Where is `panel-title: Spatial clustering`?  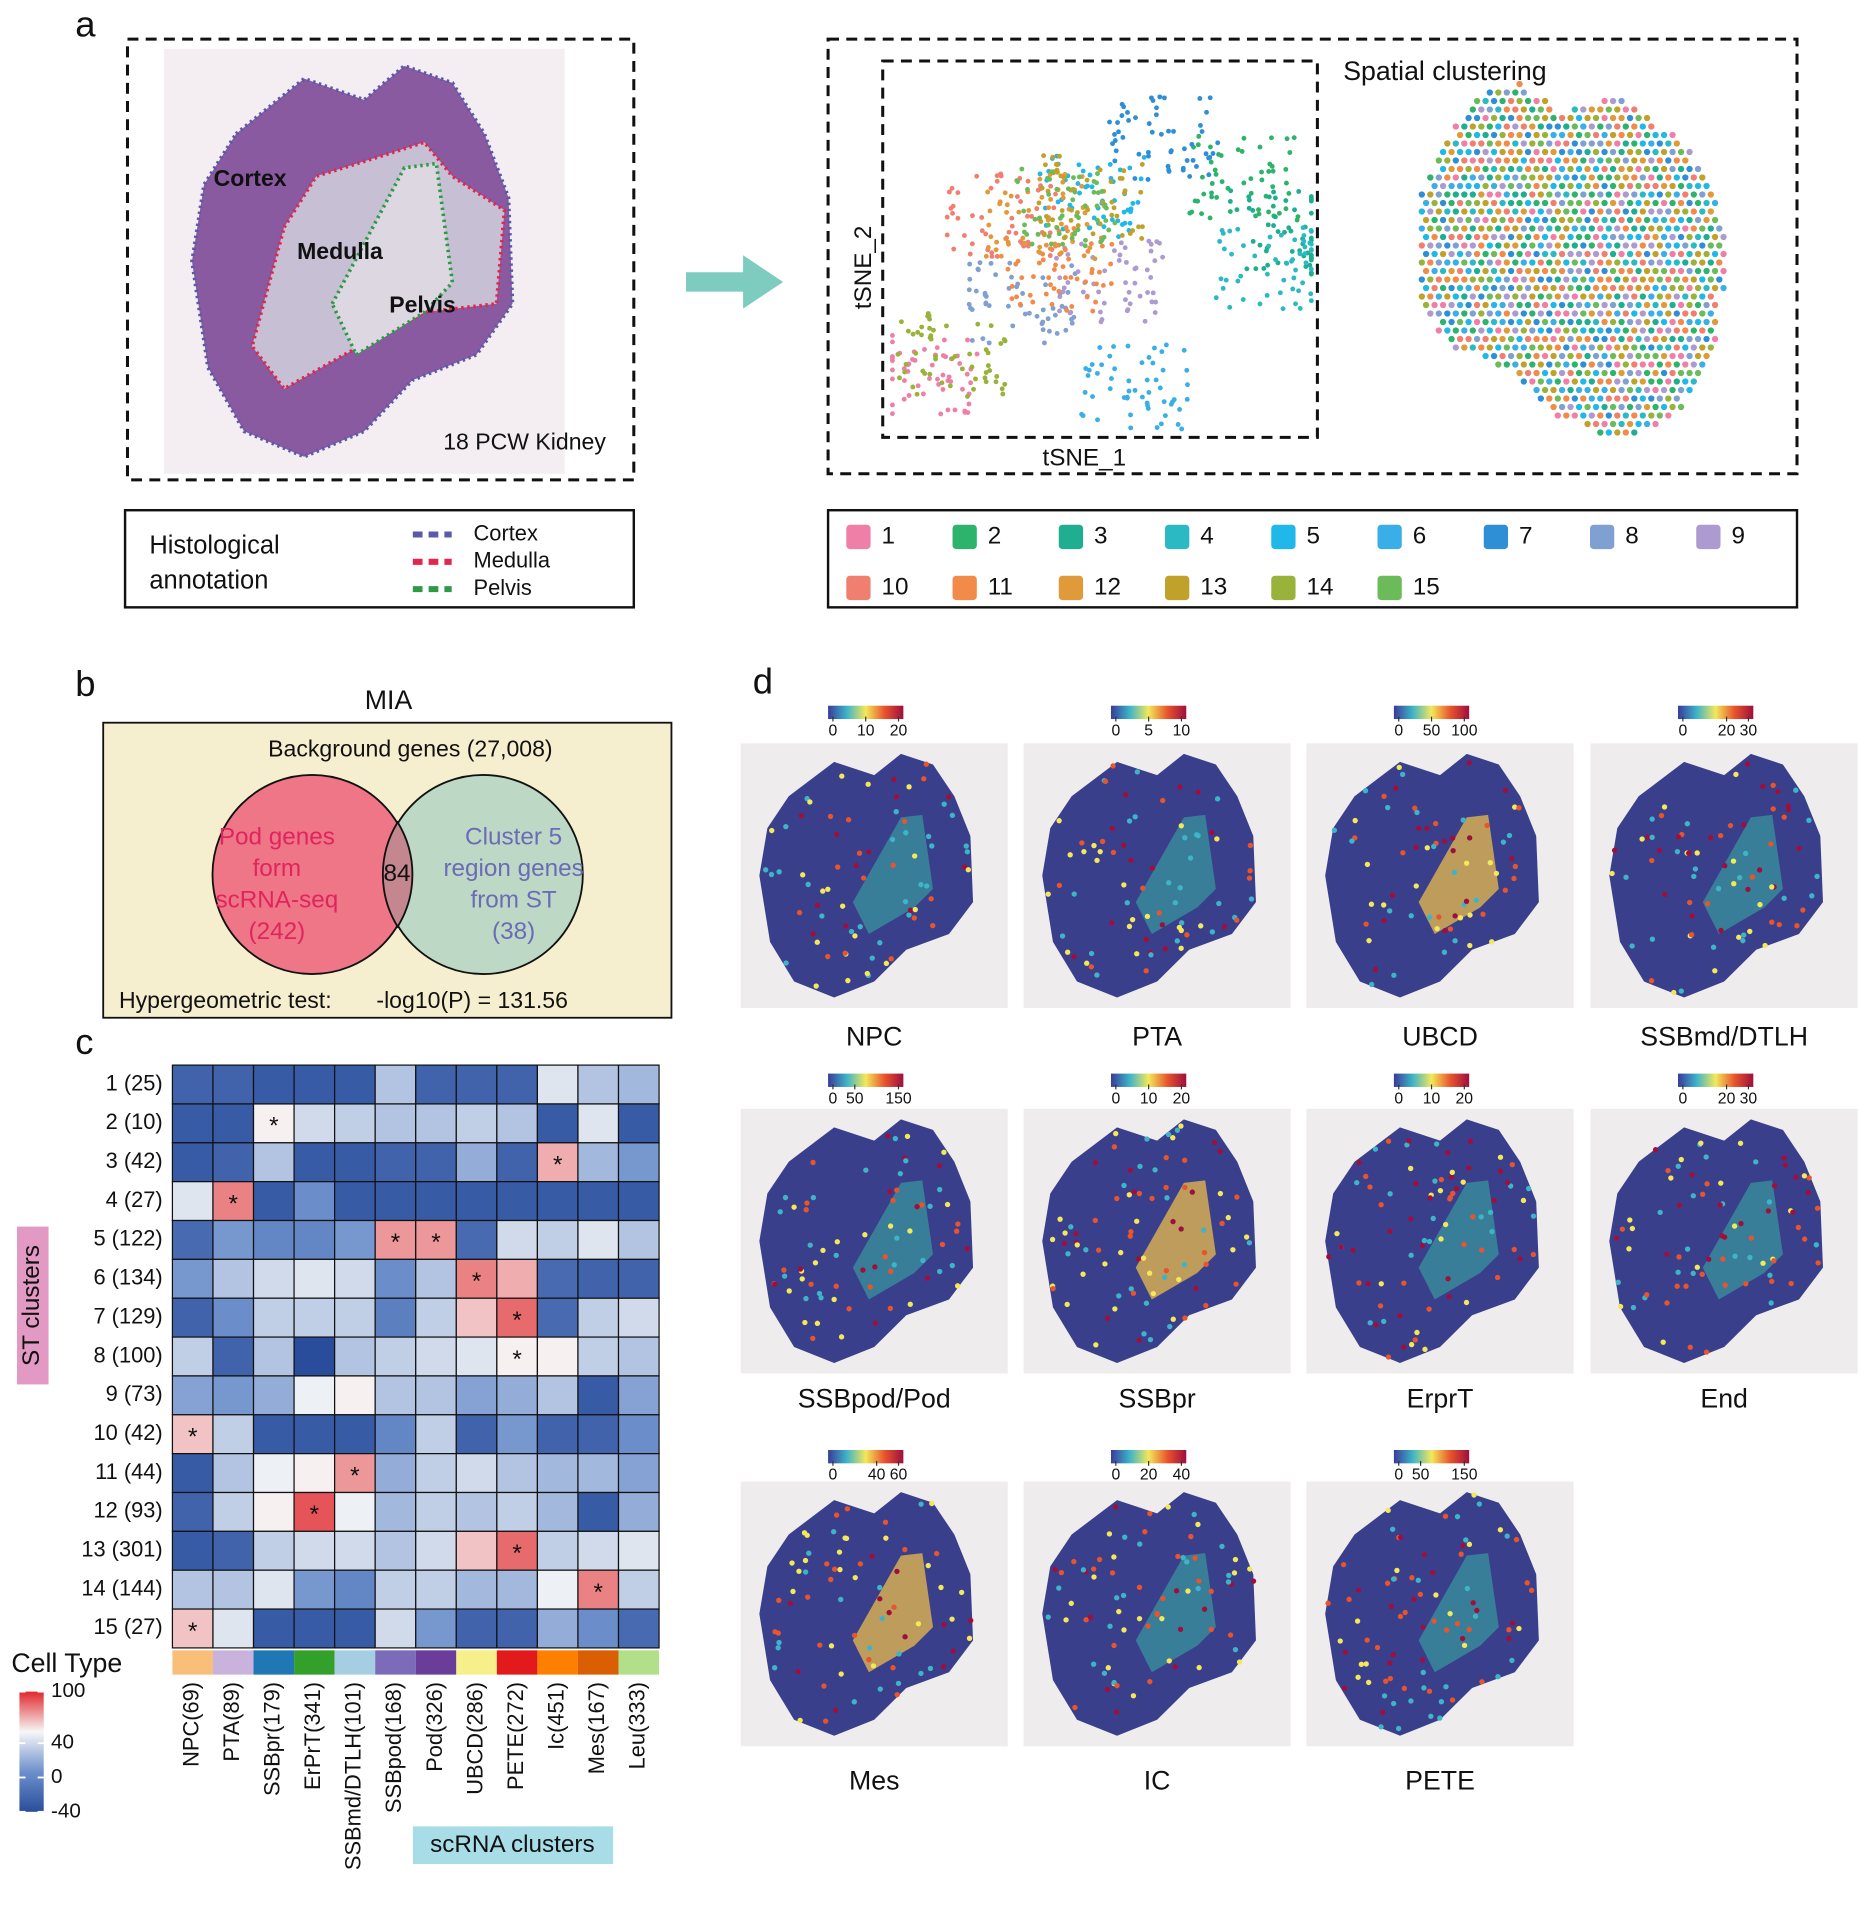
panel-title: Spatial clustering is located at coordinates (1444, 71).